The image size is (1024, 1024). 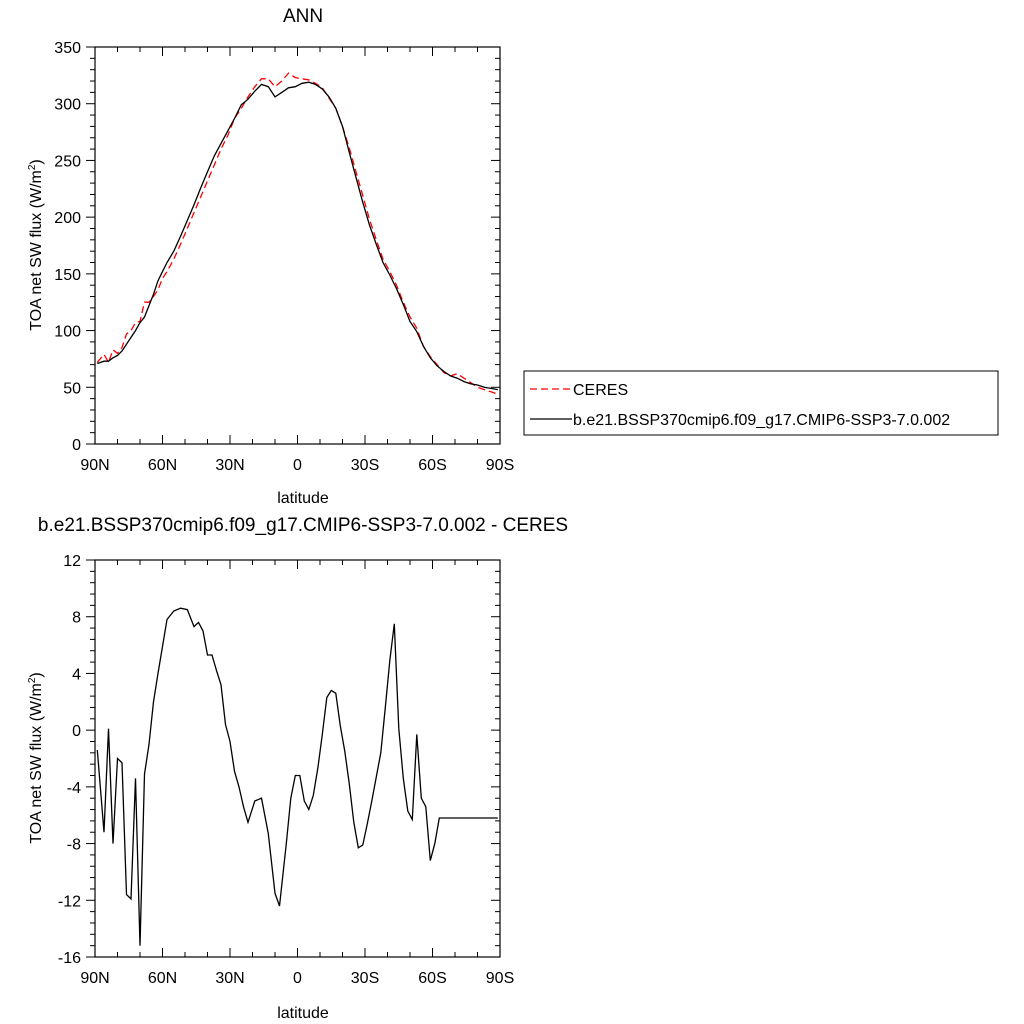 I want to click on top-y-tick-label: 250, so click(x=67, y=161).